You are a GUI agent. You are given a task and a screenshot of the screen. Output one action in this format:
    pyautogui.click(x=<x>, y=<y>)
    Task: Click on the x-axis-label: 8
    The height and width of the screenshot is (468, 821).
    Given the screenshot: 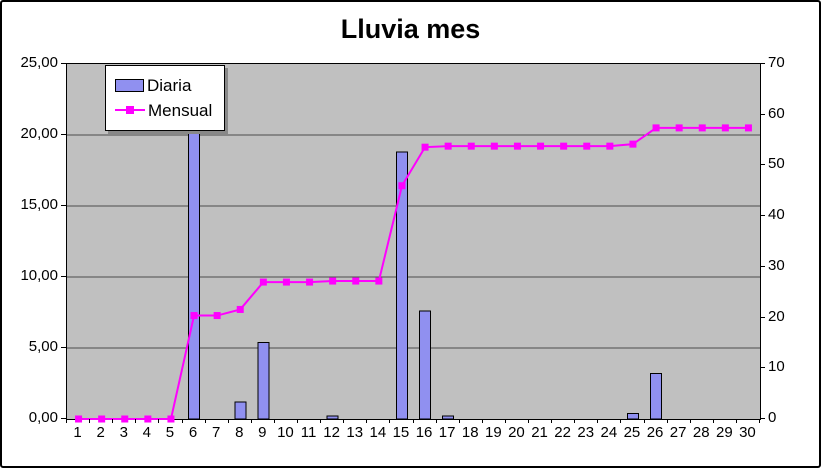 What is the action you would take?
    pyautogui.click(x=239, y=432)
    